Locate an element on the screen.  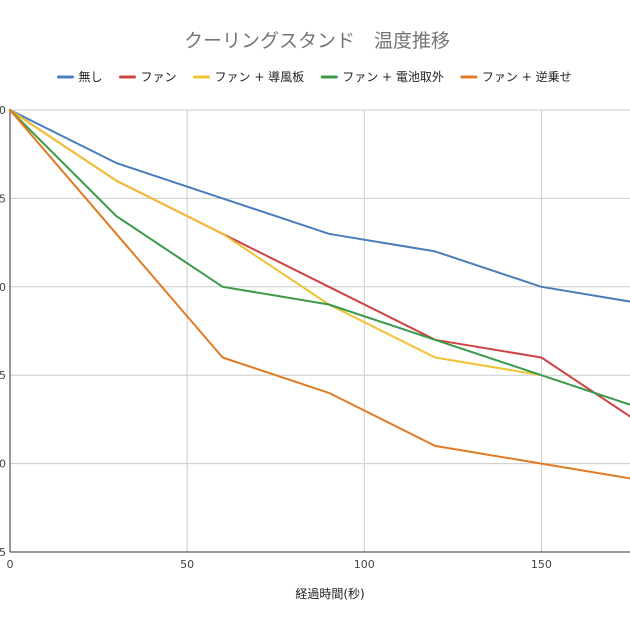
y-tick-label: 75 is located at coordinates (3, 552).